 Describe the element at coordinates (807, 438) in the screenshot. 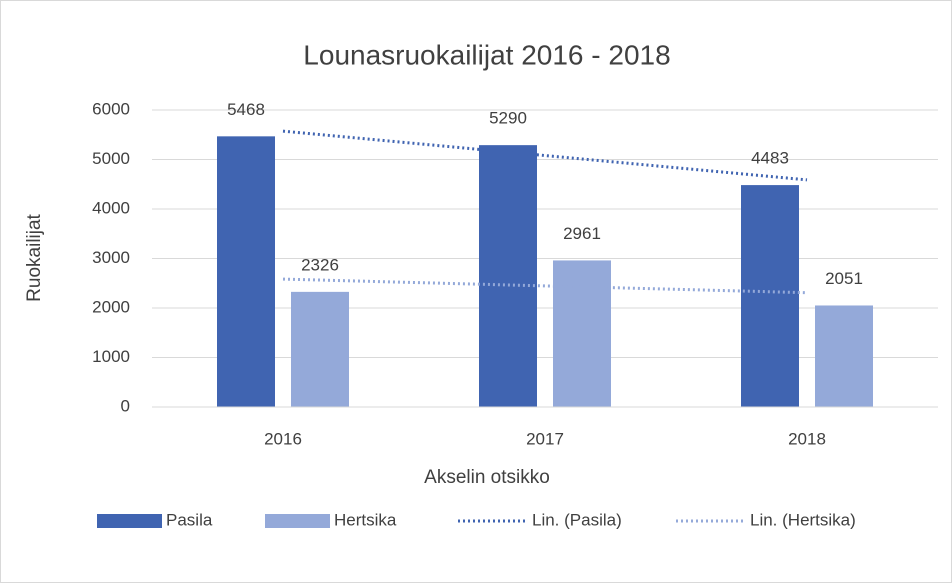

I see `x-tick-label: 2018` at that location.